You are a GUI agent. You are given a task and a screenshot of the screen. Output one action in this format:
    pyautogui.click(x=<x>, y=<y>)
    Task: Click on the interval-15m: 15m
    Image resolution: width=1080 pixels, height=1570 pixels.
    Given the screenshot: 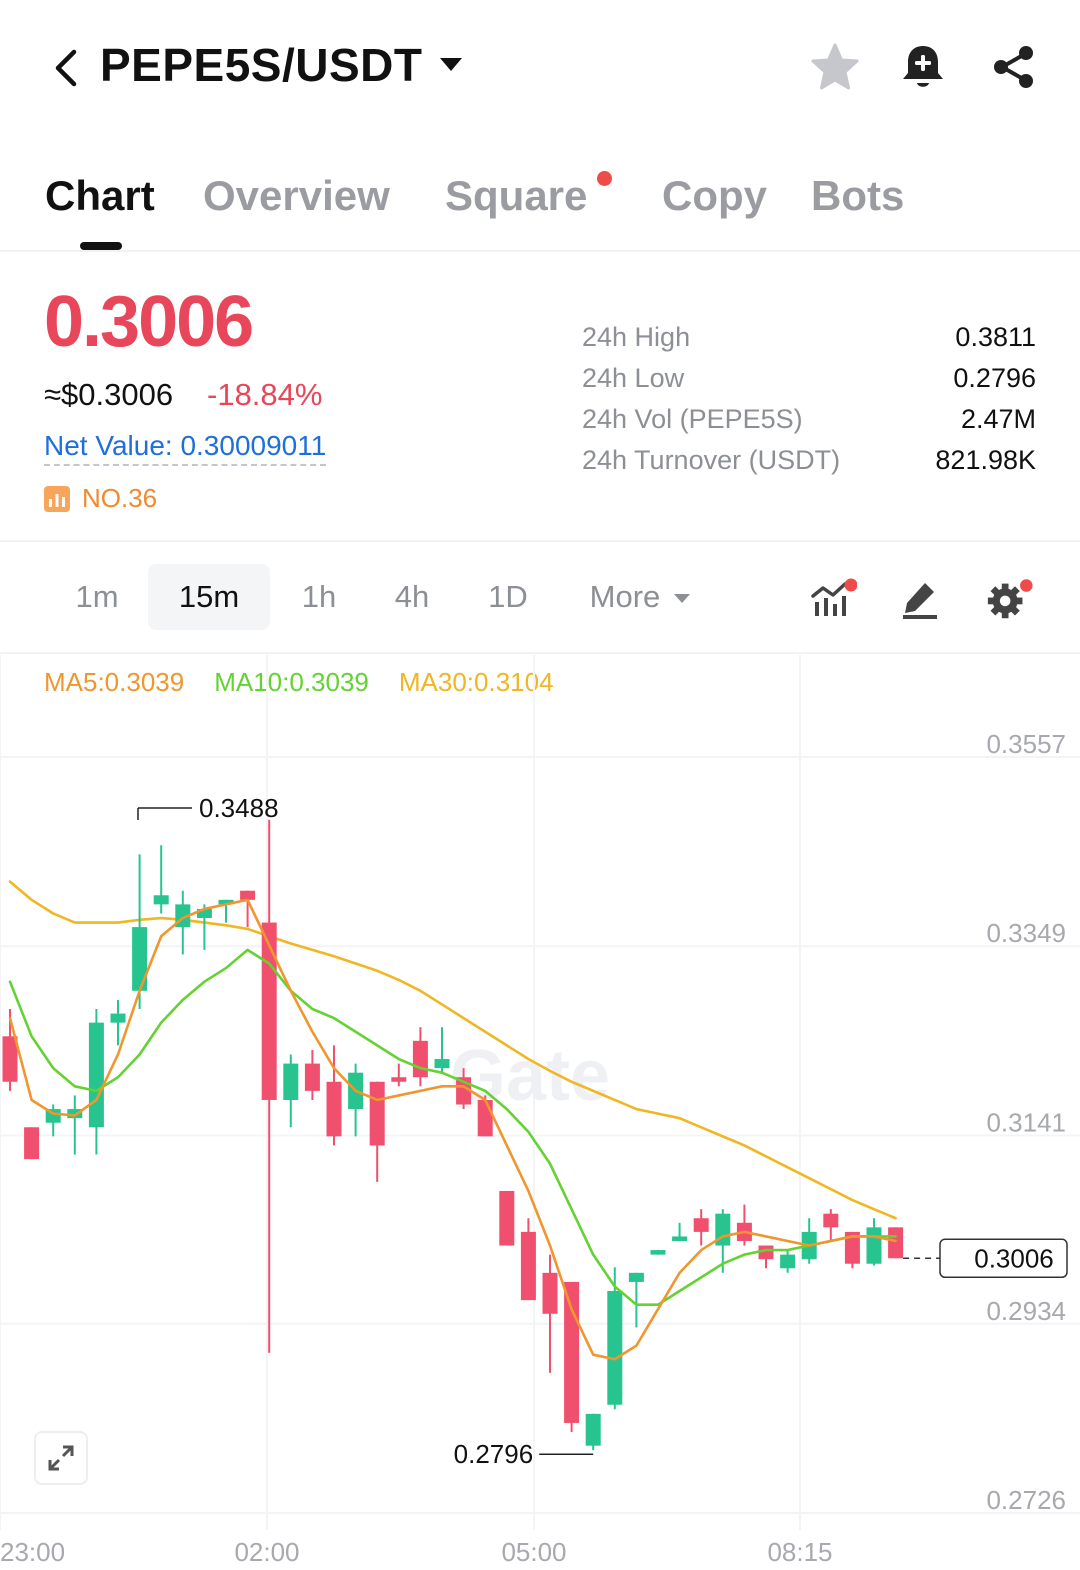 What is the action you would take?
    pyautogui.click(x=209, y=597)
    